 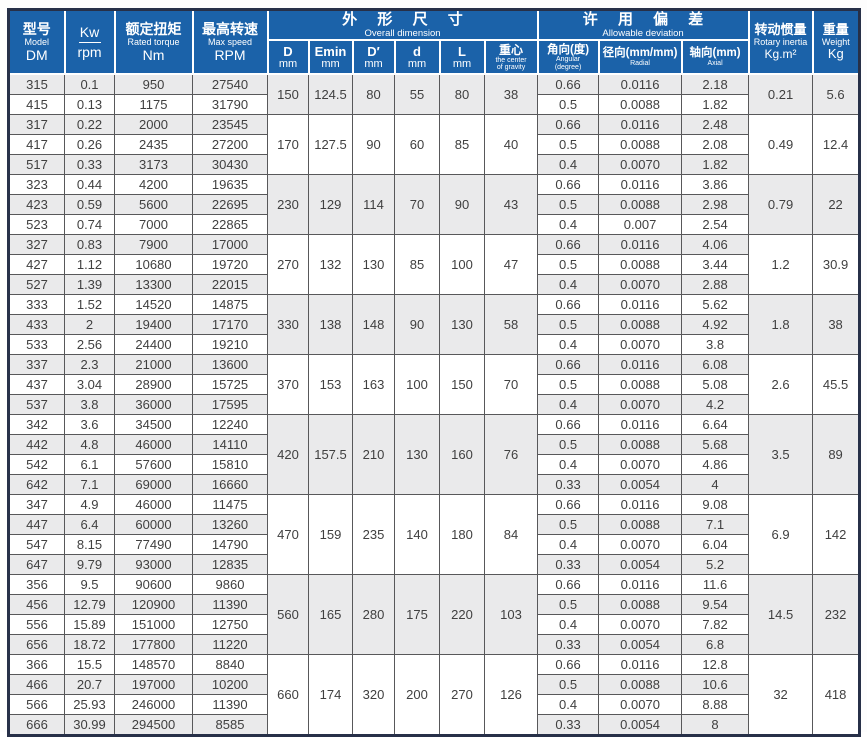 I want to click on cell-kw: 0.1, so click(x=89, y=84).